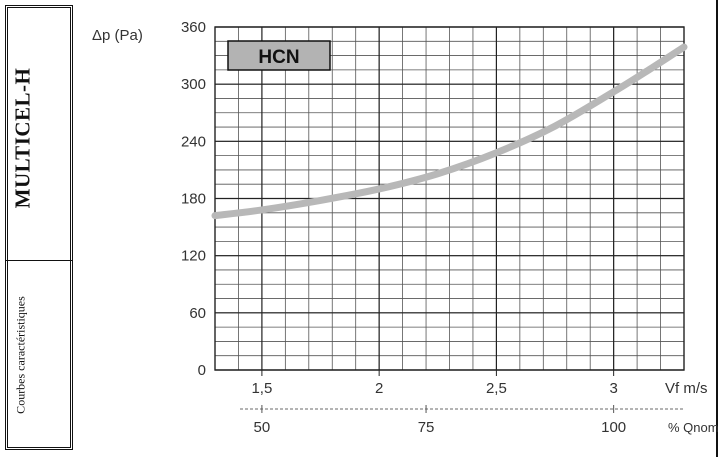 The image size is (724, 457). I want to click on y-tick-label: 240, so click(193, 141).